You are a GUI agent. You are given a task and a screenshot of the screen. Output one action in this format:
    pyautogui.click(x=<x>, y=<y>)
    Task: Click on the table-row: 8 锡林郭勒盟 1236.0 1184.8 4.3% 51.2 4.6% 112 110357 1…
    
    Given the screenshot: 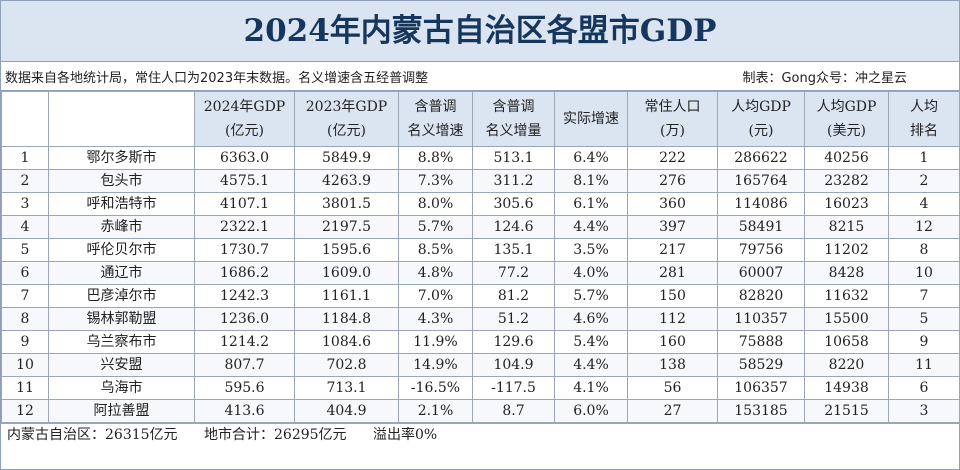 What is the action you would take?
    pyautogui.click(x=480, y=319)
    